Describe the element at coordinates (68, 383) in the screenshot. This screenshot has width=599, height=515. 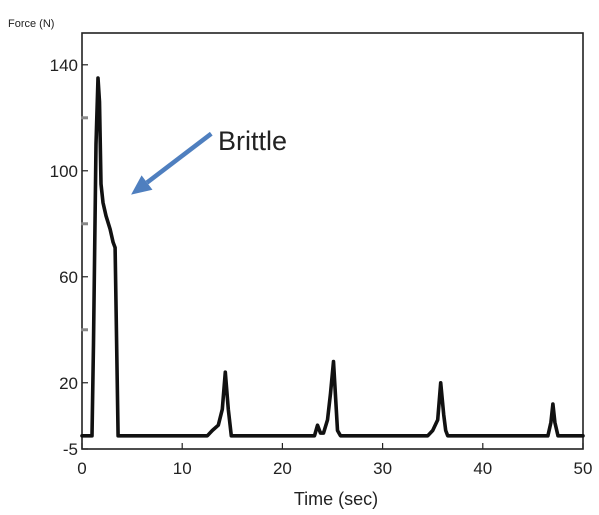
I see `y-tick-label: 20` at that location.